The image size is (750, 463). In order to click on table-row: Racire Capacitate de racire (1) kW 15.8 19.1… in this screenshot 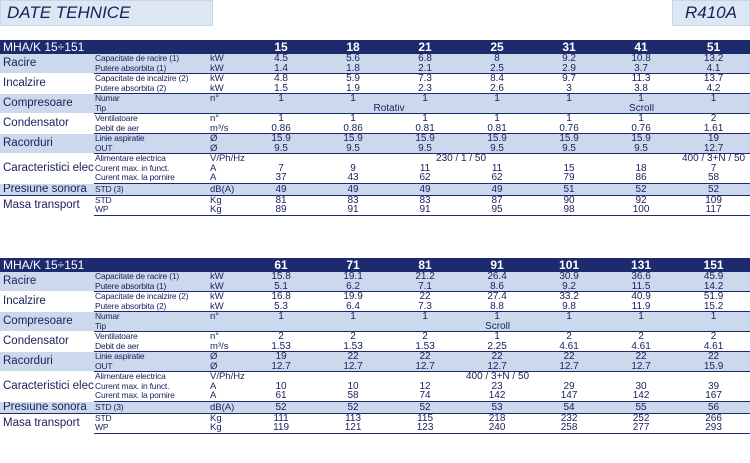, I will do `click(375, 282)`.